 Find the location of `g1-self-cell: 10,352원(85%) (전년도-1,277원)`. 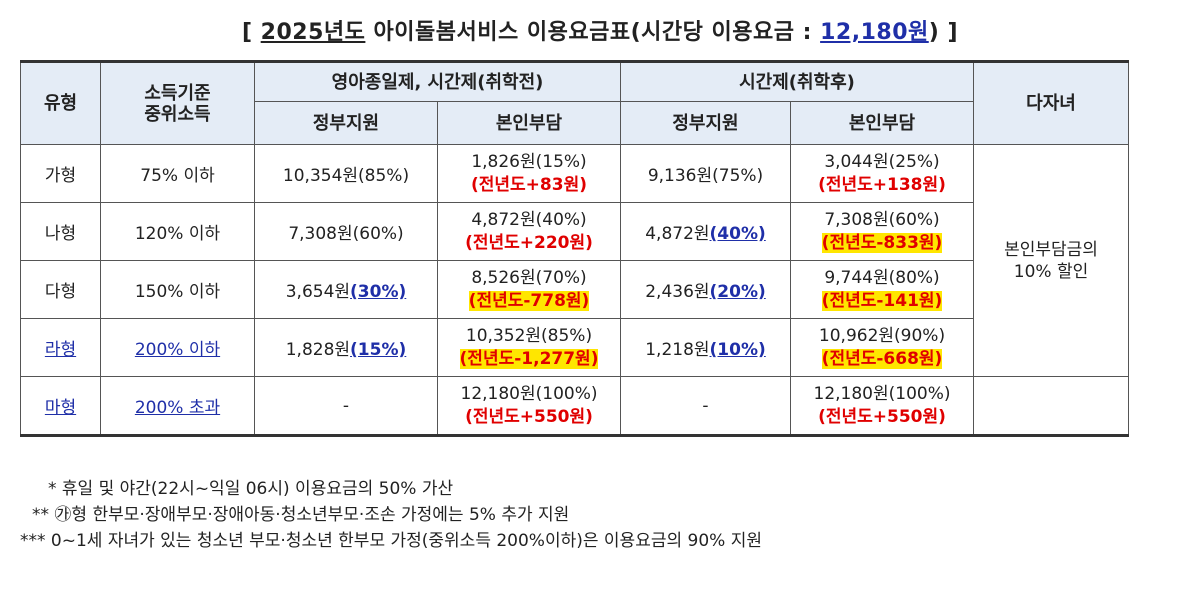

g1-self-cell: 10,352원(85%) (전년도-1,277원) is located at coordinates (529, 347).